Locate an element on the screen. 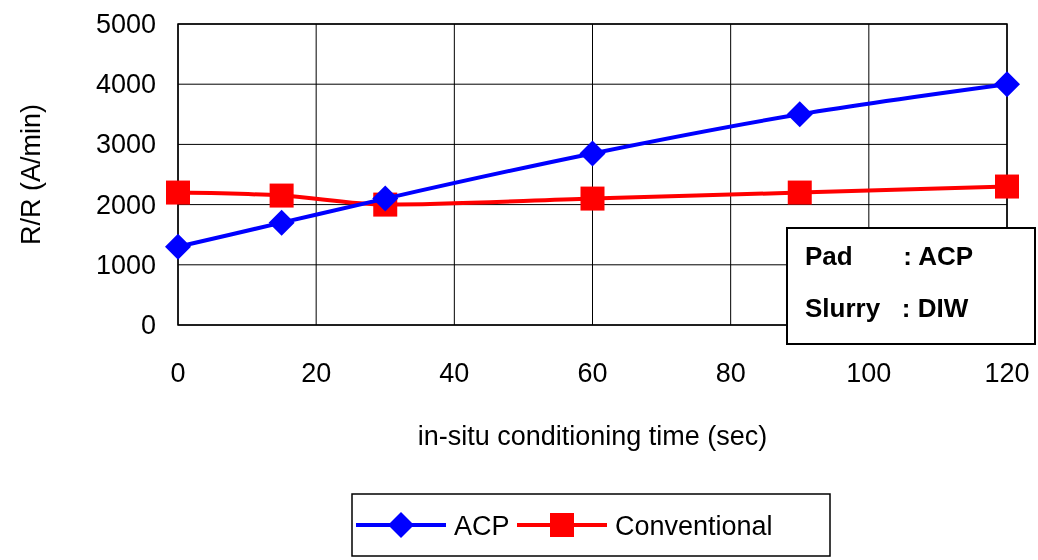 The image size is (1038, 560). annotation: Pad : ACP is located at coordinates (889, 256).